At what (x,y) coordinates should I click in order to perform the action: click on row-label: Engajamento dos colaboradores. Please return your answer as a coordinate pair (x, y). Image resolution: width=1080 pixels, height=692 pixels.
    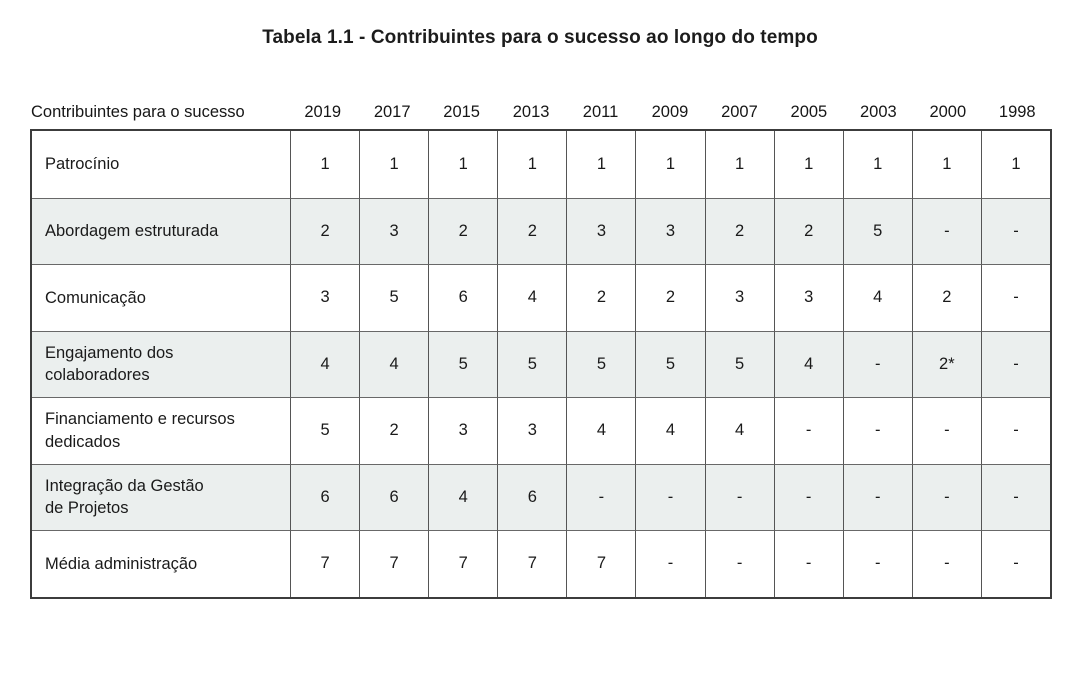
    Looking at the image, I should click on (161, 363).